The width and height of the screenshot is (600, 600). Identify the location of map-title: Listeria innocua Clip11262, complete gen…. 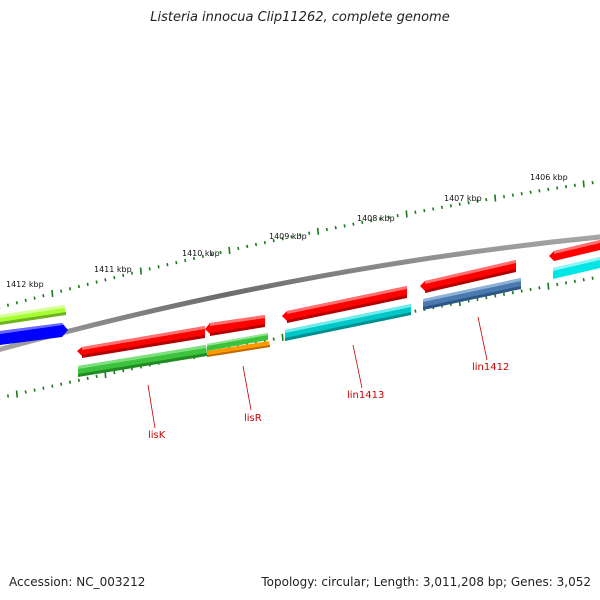
(300, 17).